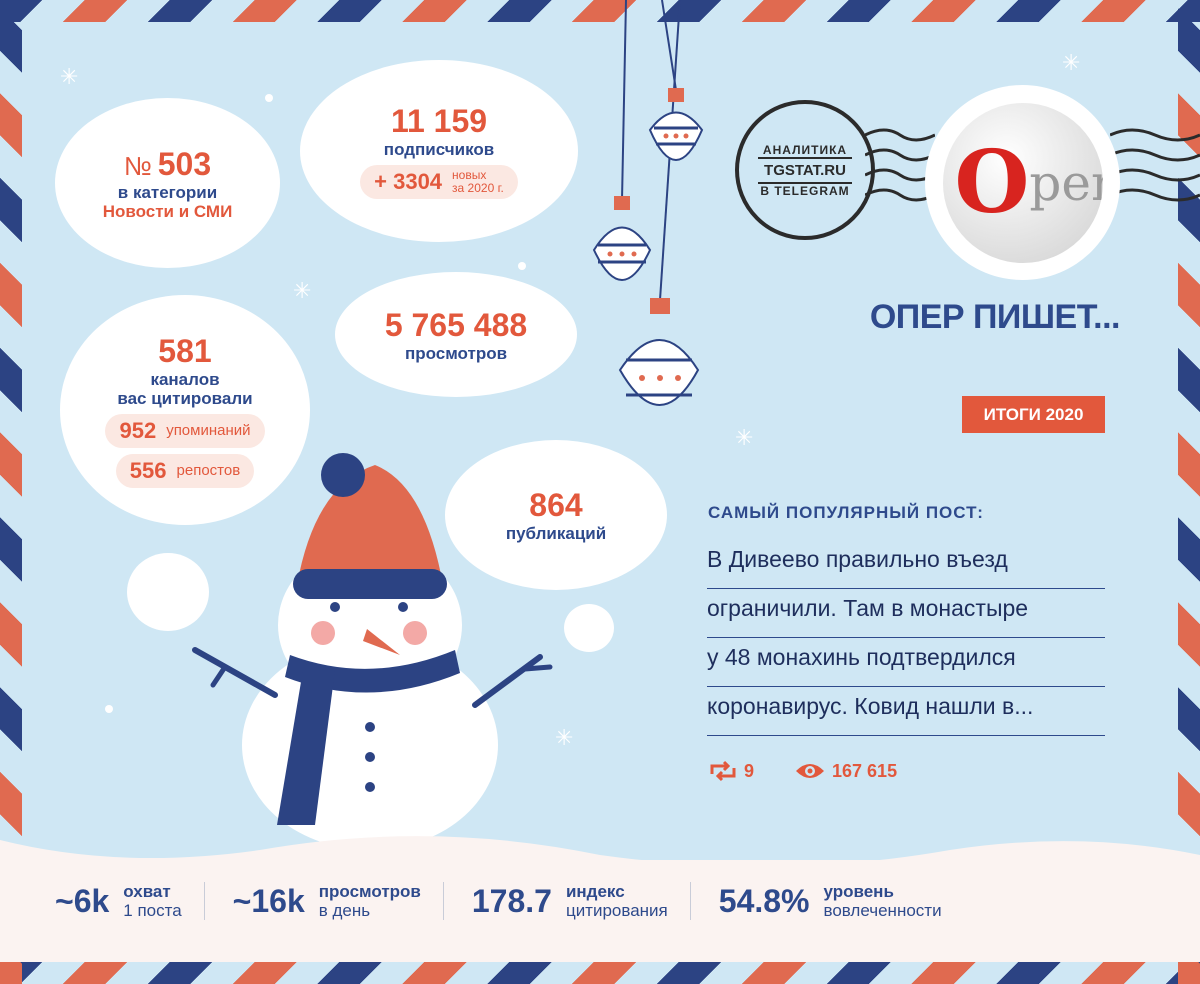 This screenshot has height=984, width=1200. I want to click on snowman-icon, so click(372, 649).